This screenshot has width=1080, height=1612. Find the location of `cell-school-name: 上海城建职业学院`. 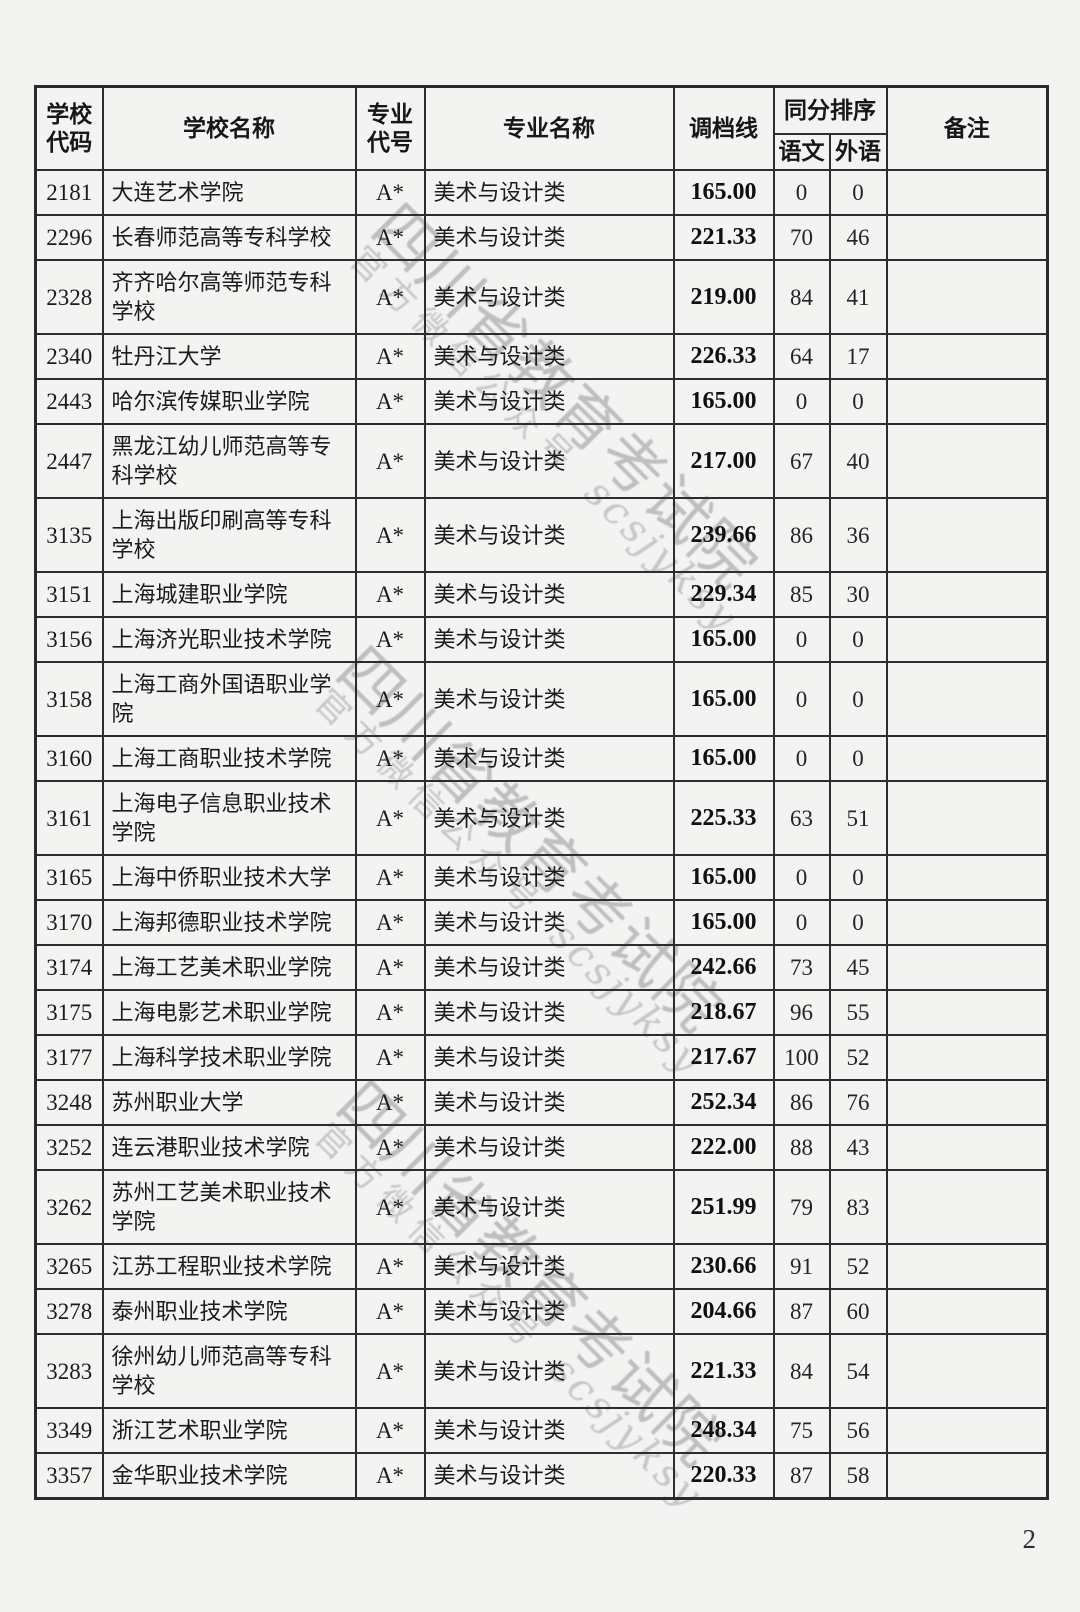

cell-school-name: 上海城建职业学院 is located at coordinates (229, 594).